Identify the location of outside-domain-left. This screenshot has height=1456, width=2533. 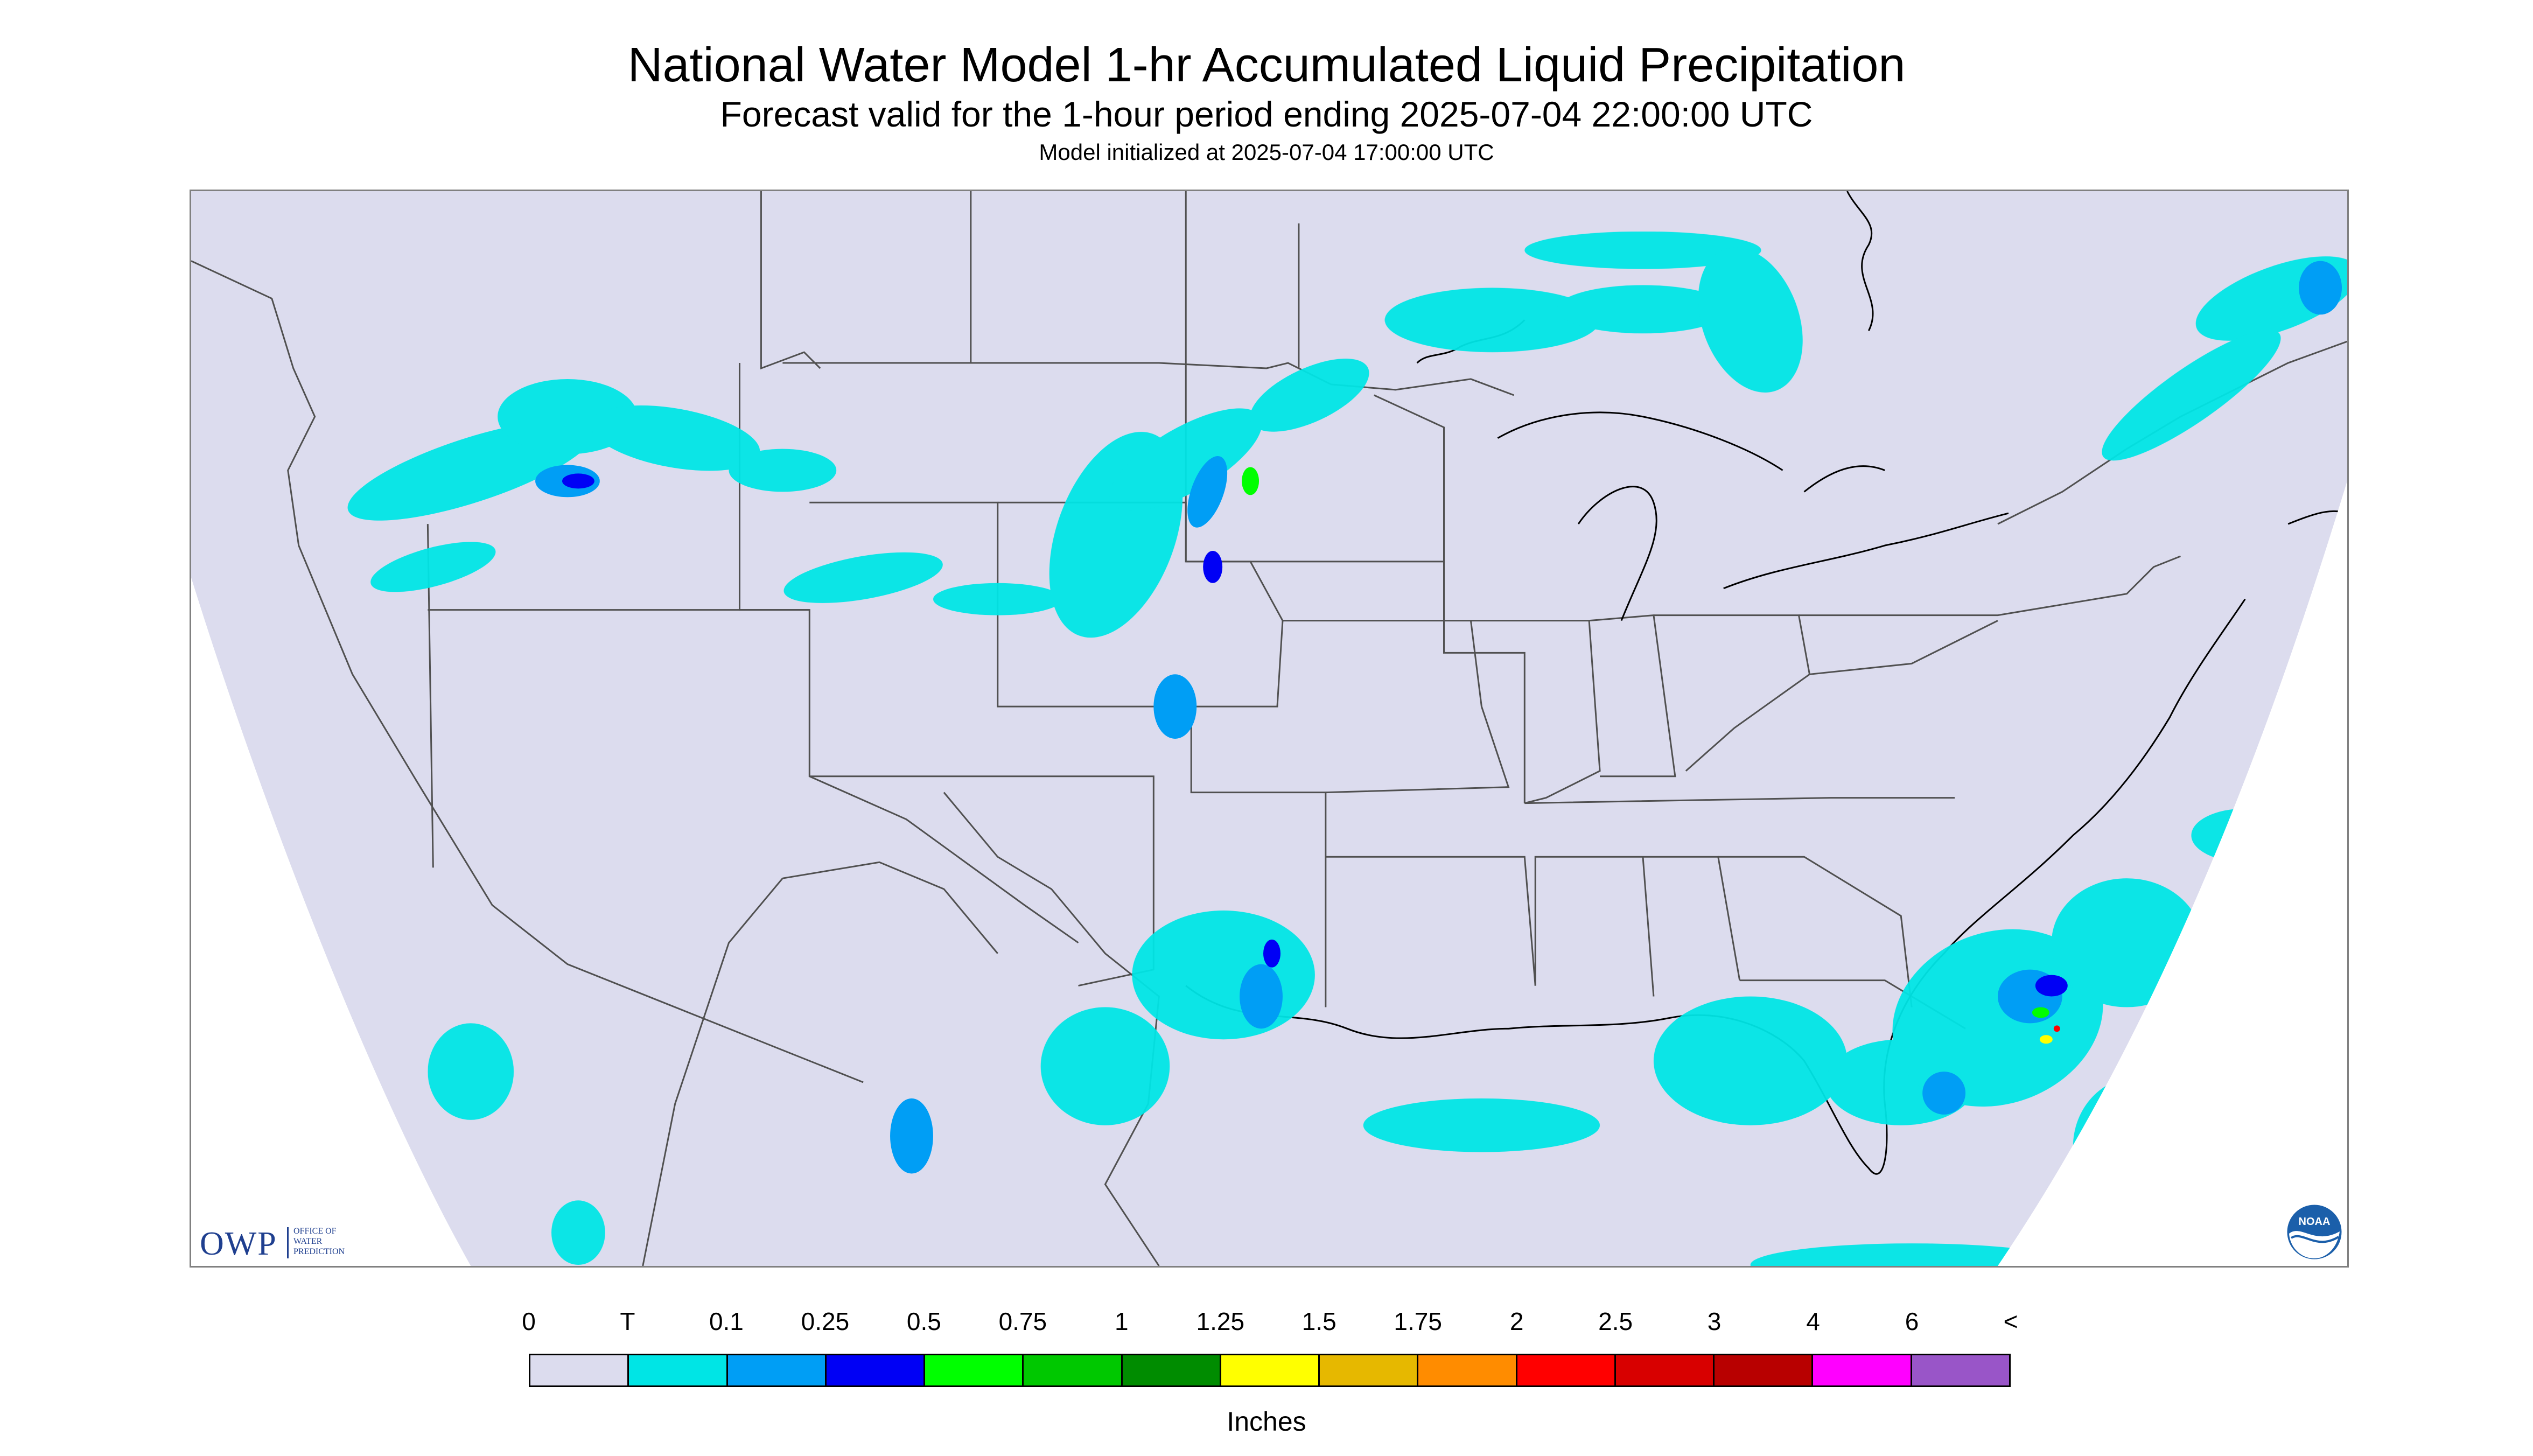
(331, 921).